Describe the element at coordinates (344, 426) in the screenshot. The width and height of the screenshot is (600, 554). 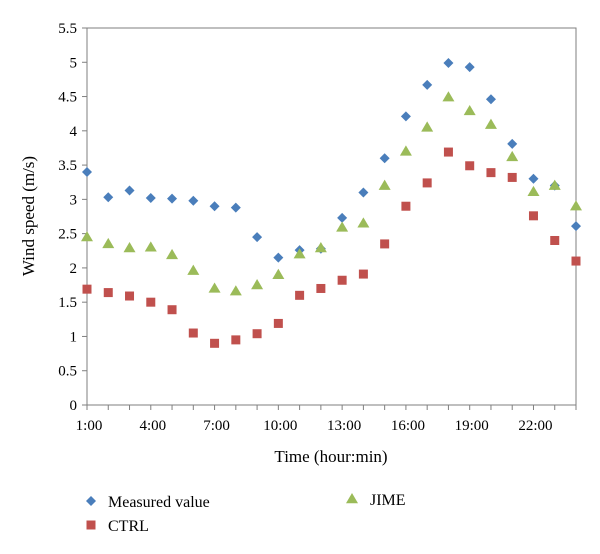
I see `x-tick-label: 13:00` at that location.